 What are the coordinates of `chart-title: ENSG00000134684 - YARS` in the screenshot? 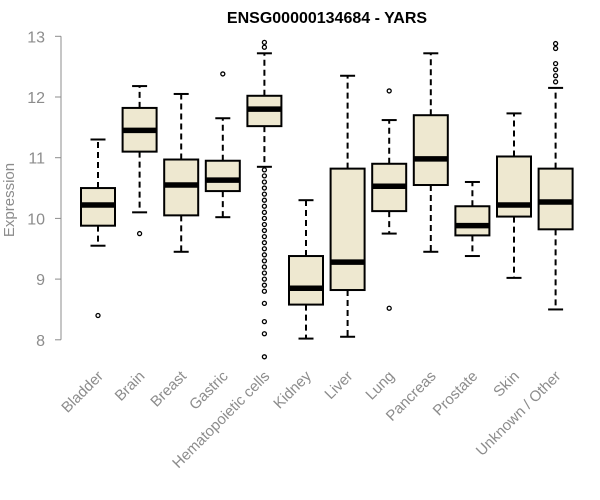 It's located at (327, 18).